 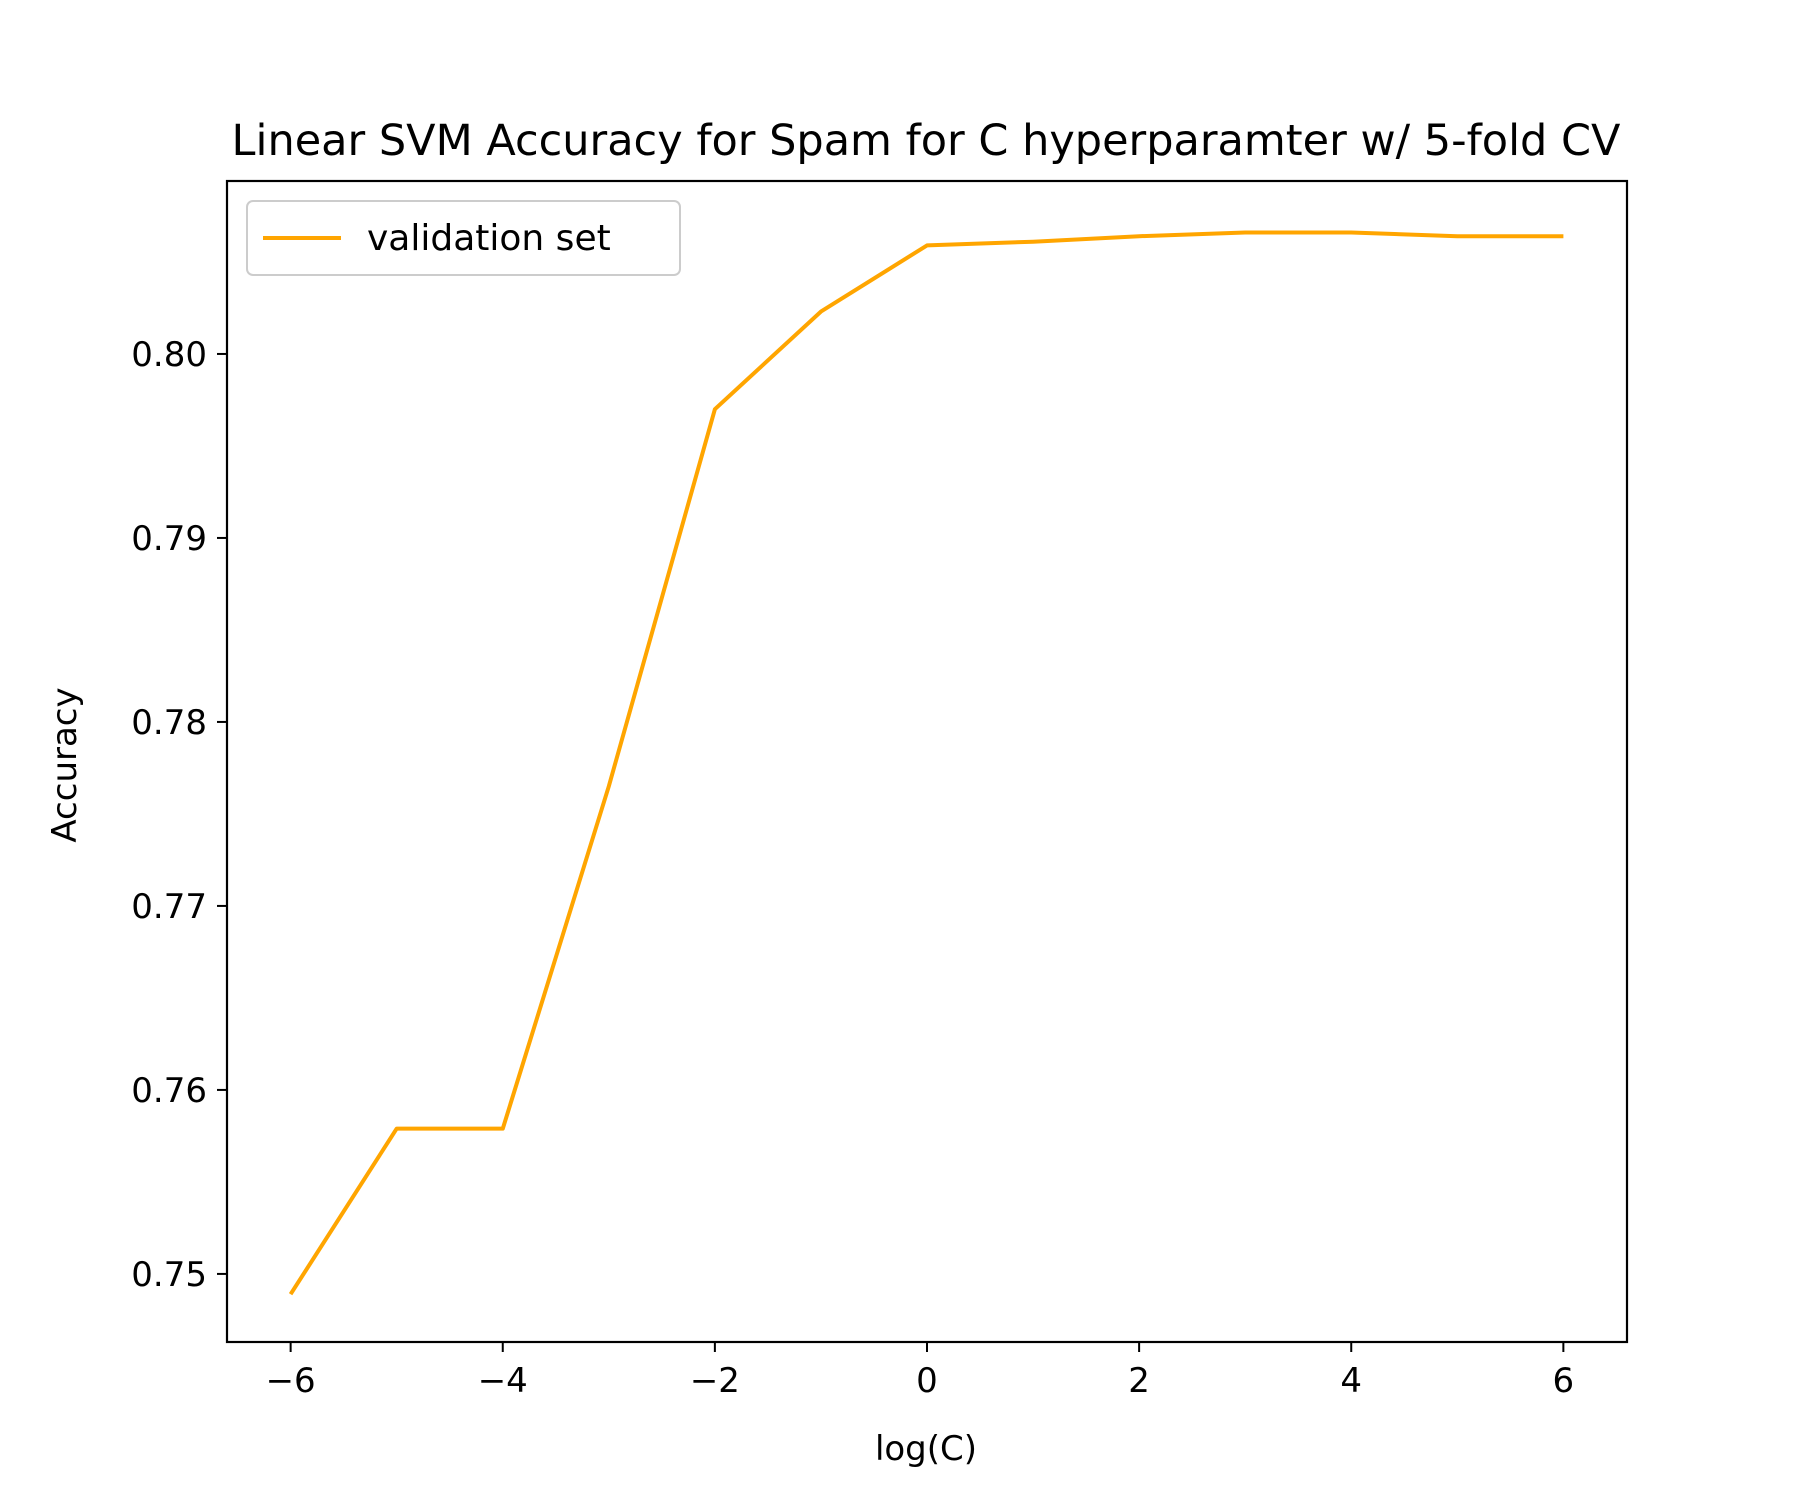 What do you see at coordinates (1564, 1381) in the screenshot?
I see `x-tick-label: 6` at bounding box center [1564, 1381].